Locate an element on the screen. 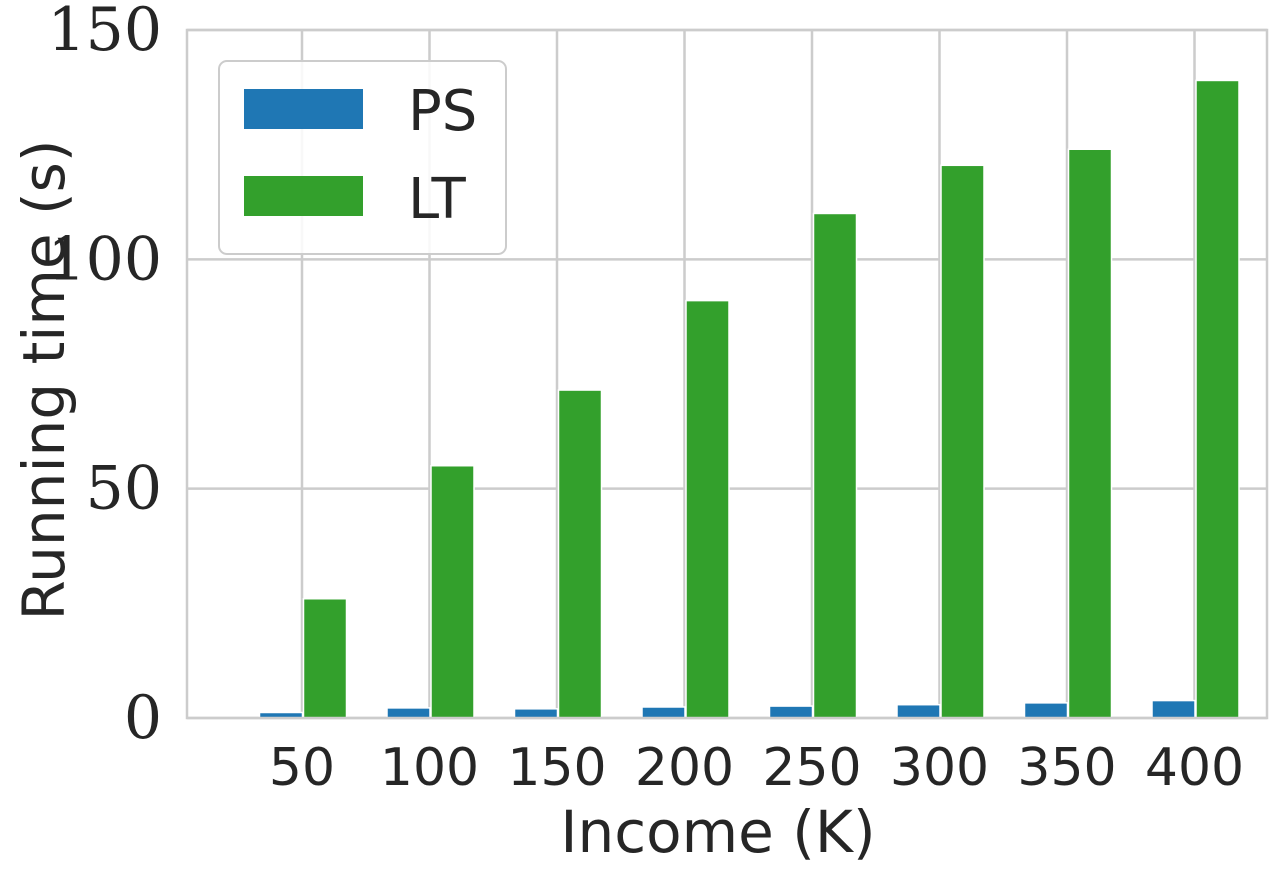 The width and height of the screenshot is (1276, 875). y-axis-label: Running time (s) is located at coordinates (44, 379).